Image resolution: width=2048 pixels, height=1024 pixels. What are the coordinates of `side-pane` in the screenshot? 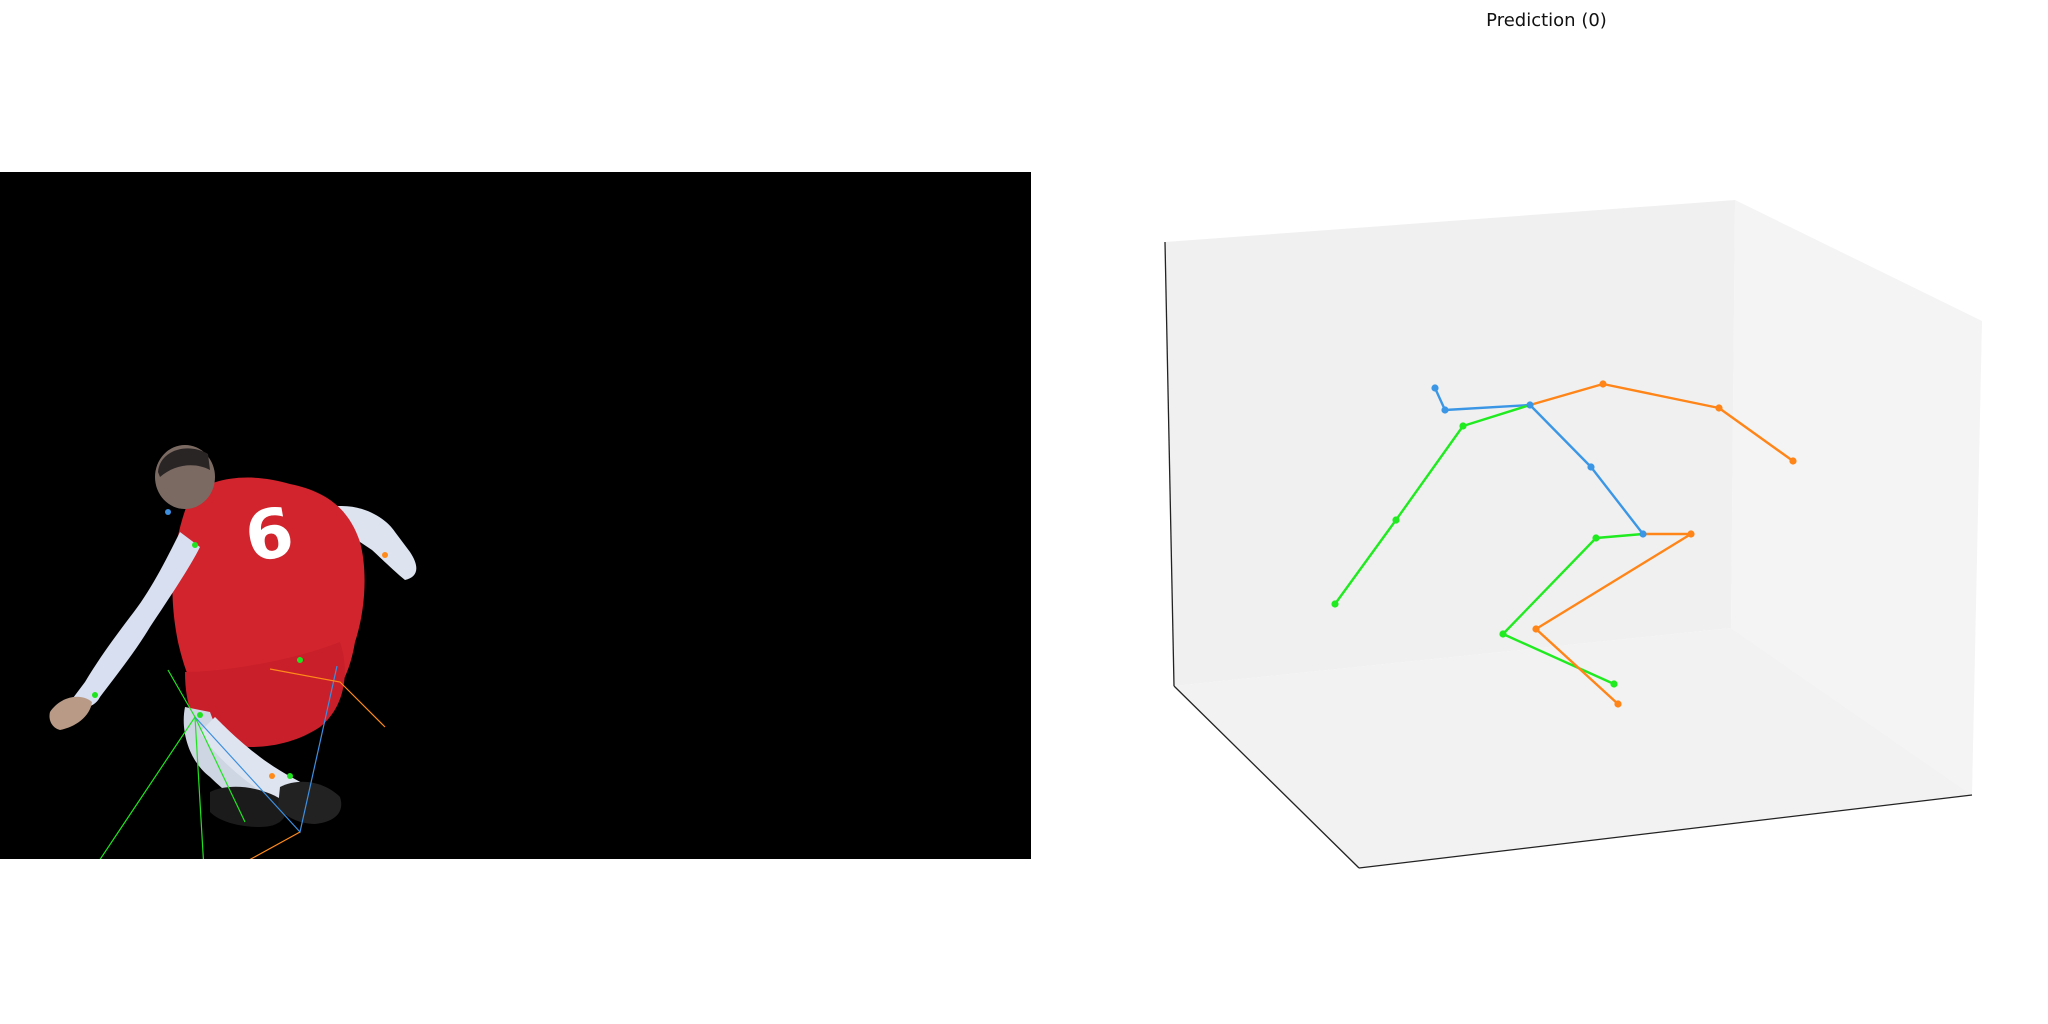 It's located at (1856, 497).